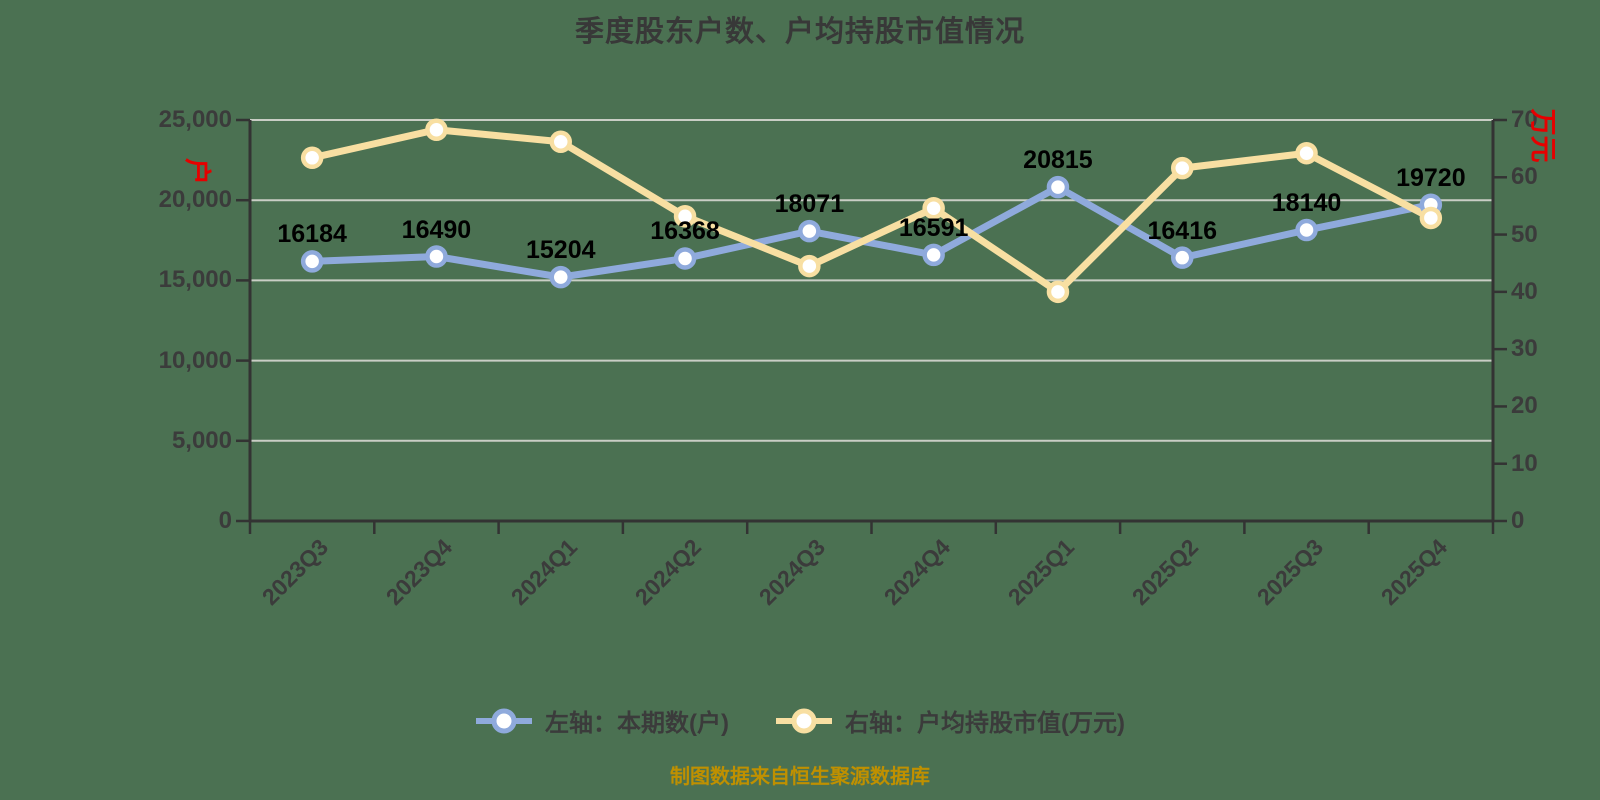  What do you see at coordinates (312, 234) in the screenshot?
I see `data-value-label: 16184` at bounding box center [312, 234].